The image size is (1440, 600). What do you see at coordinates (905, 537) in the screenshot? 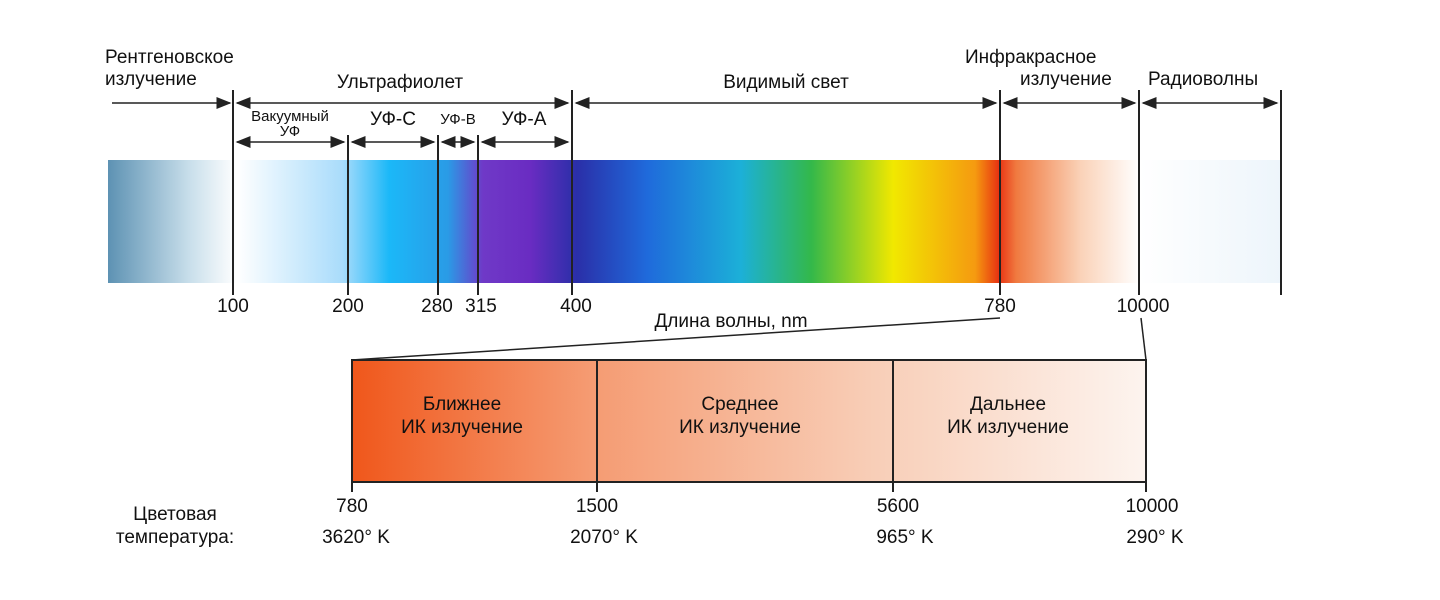
I see `temperature: 965° K` at bounding box center [905, 537].